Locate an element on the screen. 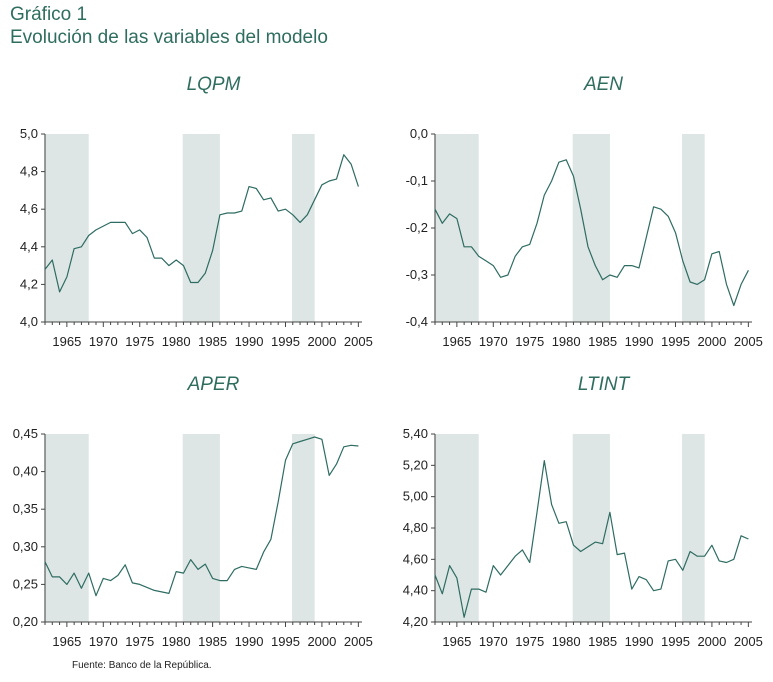  panel-title: LQPM is located at coordinates (214, 84).